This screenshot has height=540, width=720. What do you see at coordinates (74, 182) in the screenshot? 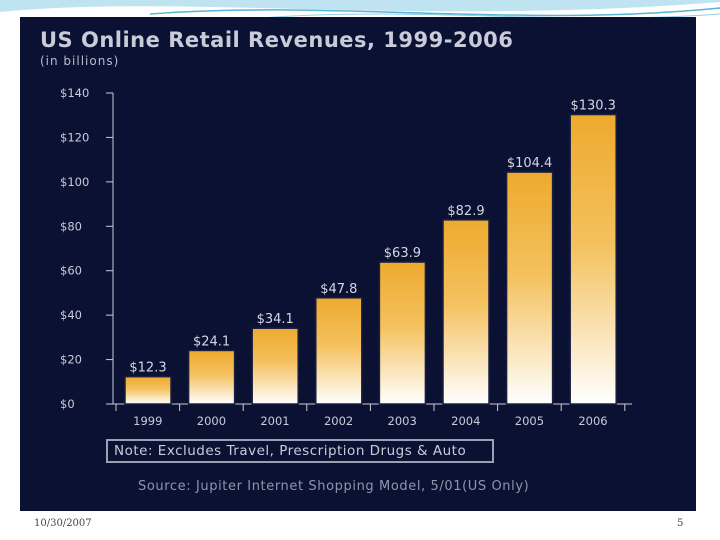
I see `y-tick-label: $100` at bounding box center [74, 182].